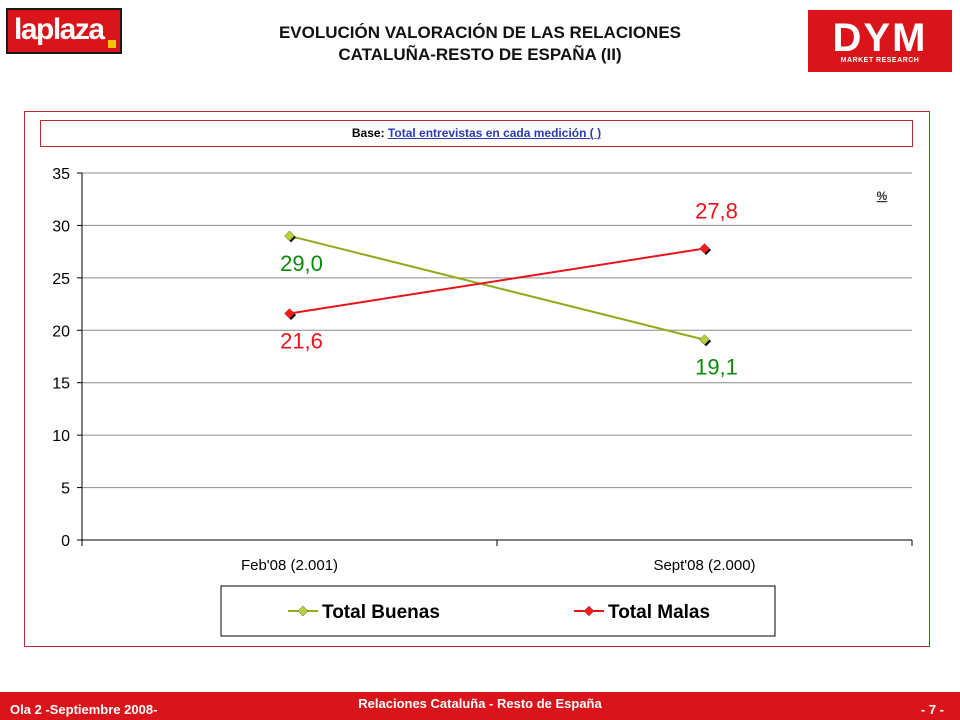  I want to click on logo-dot-icon, so click(112, 44).